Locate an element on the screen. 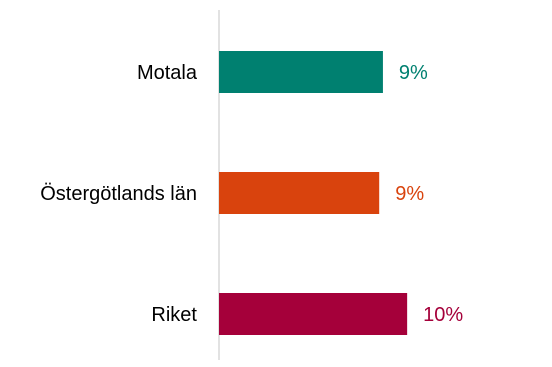 This screenshot has width=552, height=367. category-label-riket: Riket is located at coordinates (174, 315).